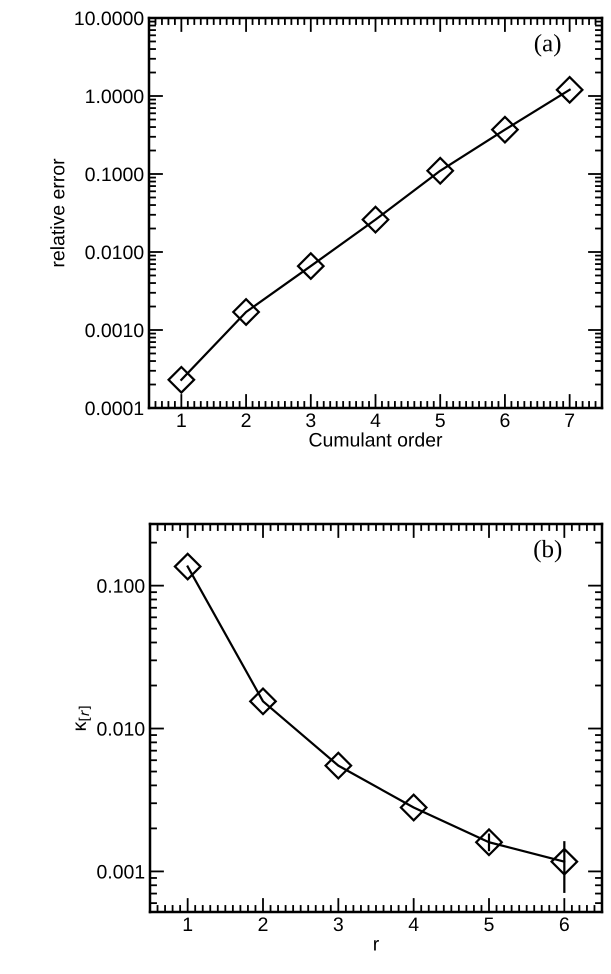 Image resolution: width=611 pixels, height=974 pixels. What do you see at coordinates (109, 18) in the screenshot?
I see `y-tick-label: 10.0000` at bounding box center [109, 18].